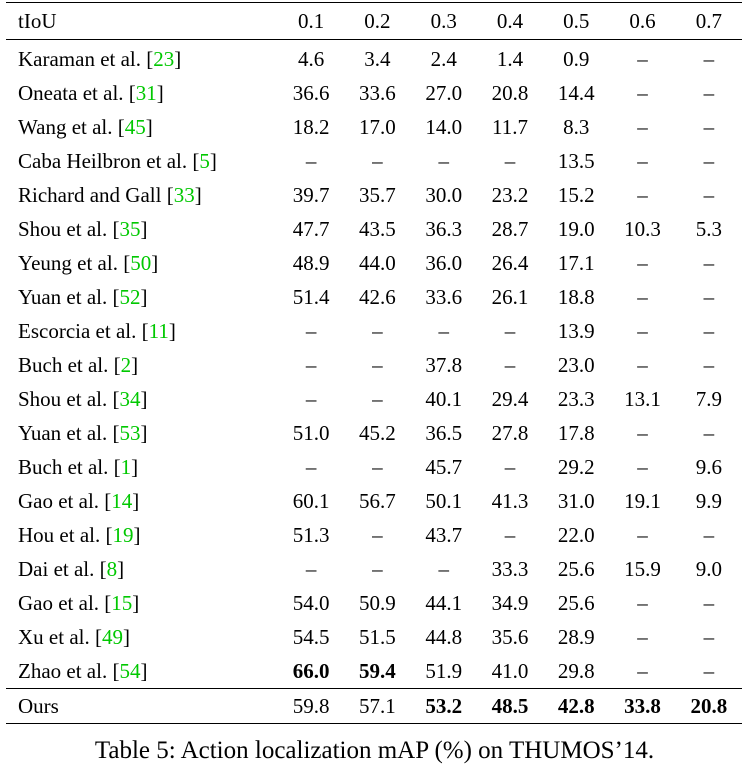 The height and width of the screenshot is (779, 749). I want to click on method-name: Xu et al. [49], so click(142, 637).